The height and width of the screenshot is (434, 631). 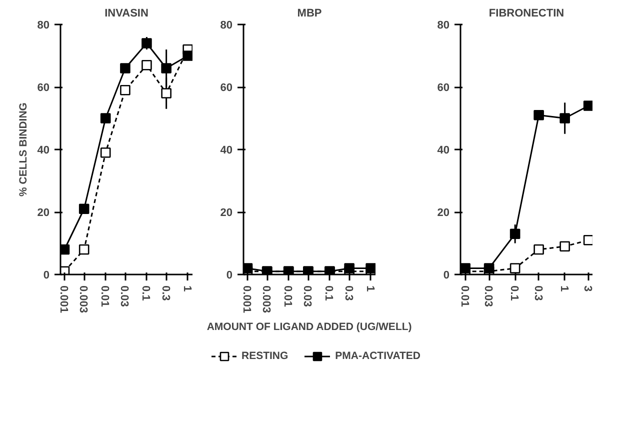 What do you see at coordinates (588, 289) in the screenshot?
I see `x-tick-label: 3` at bounding box center [588, 289].